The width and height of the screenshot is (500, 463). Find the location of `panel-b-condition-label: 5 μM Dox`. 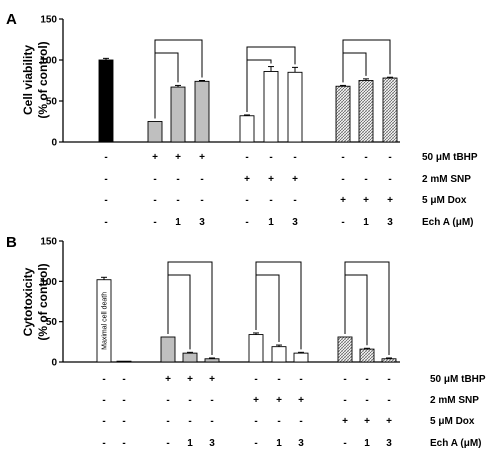

panel-b-condition-label: 5 μM Dox is located at coordinates (452, 421).